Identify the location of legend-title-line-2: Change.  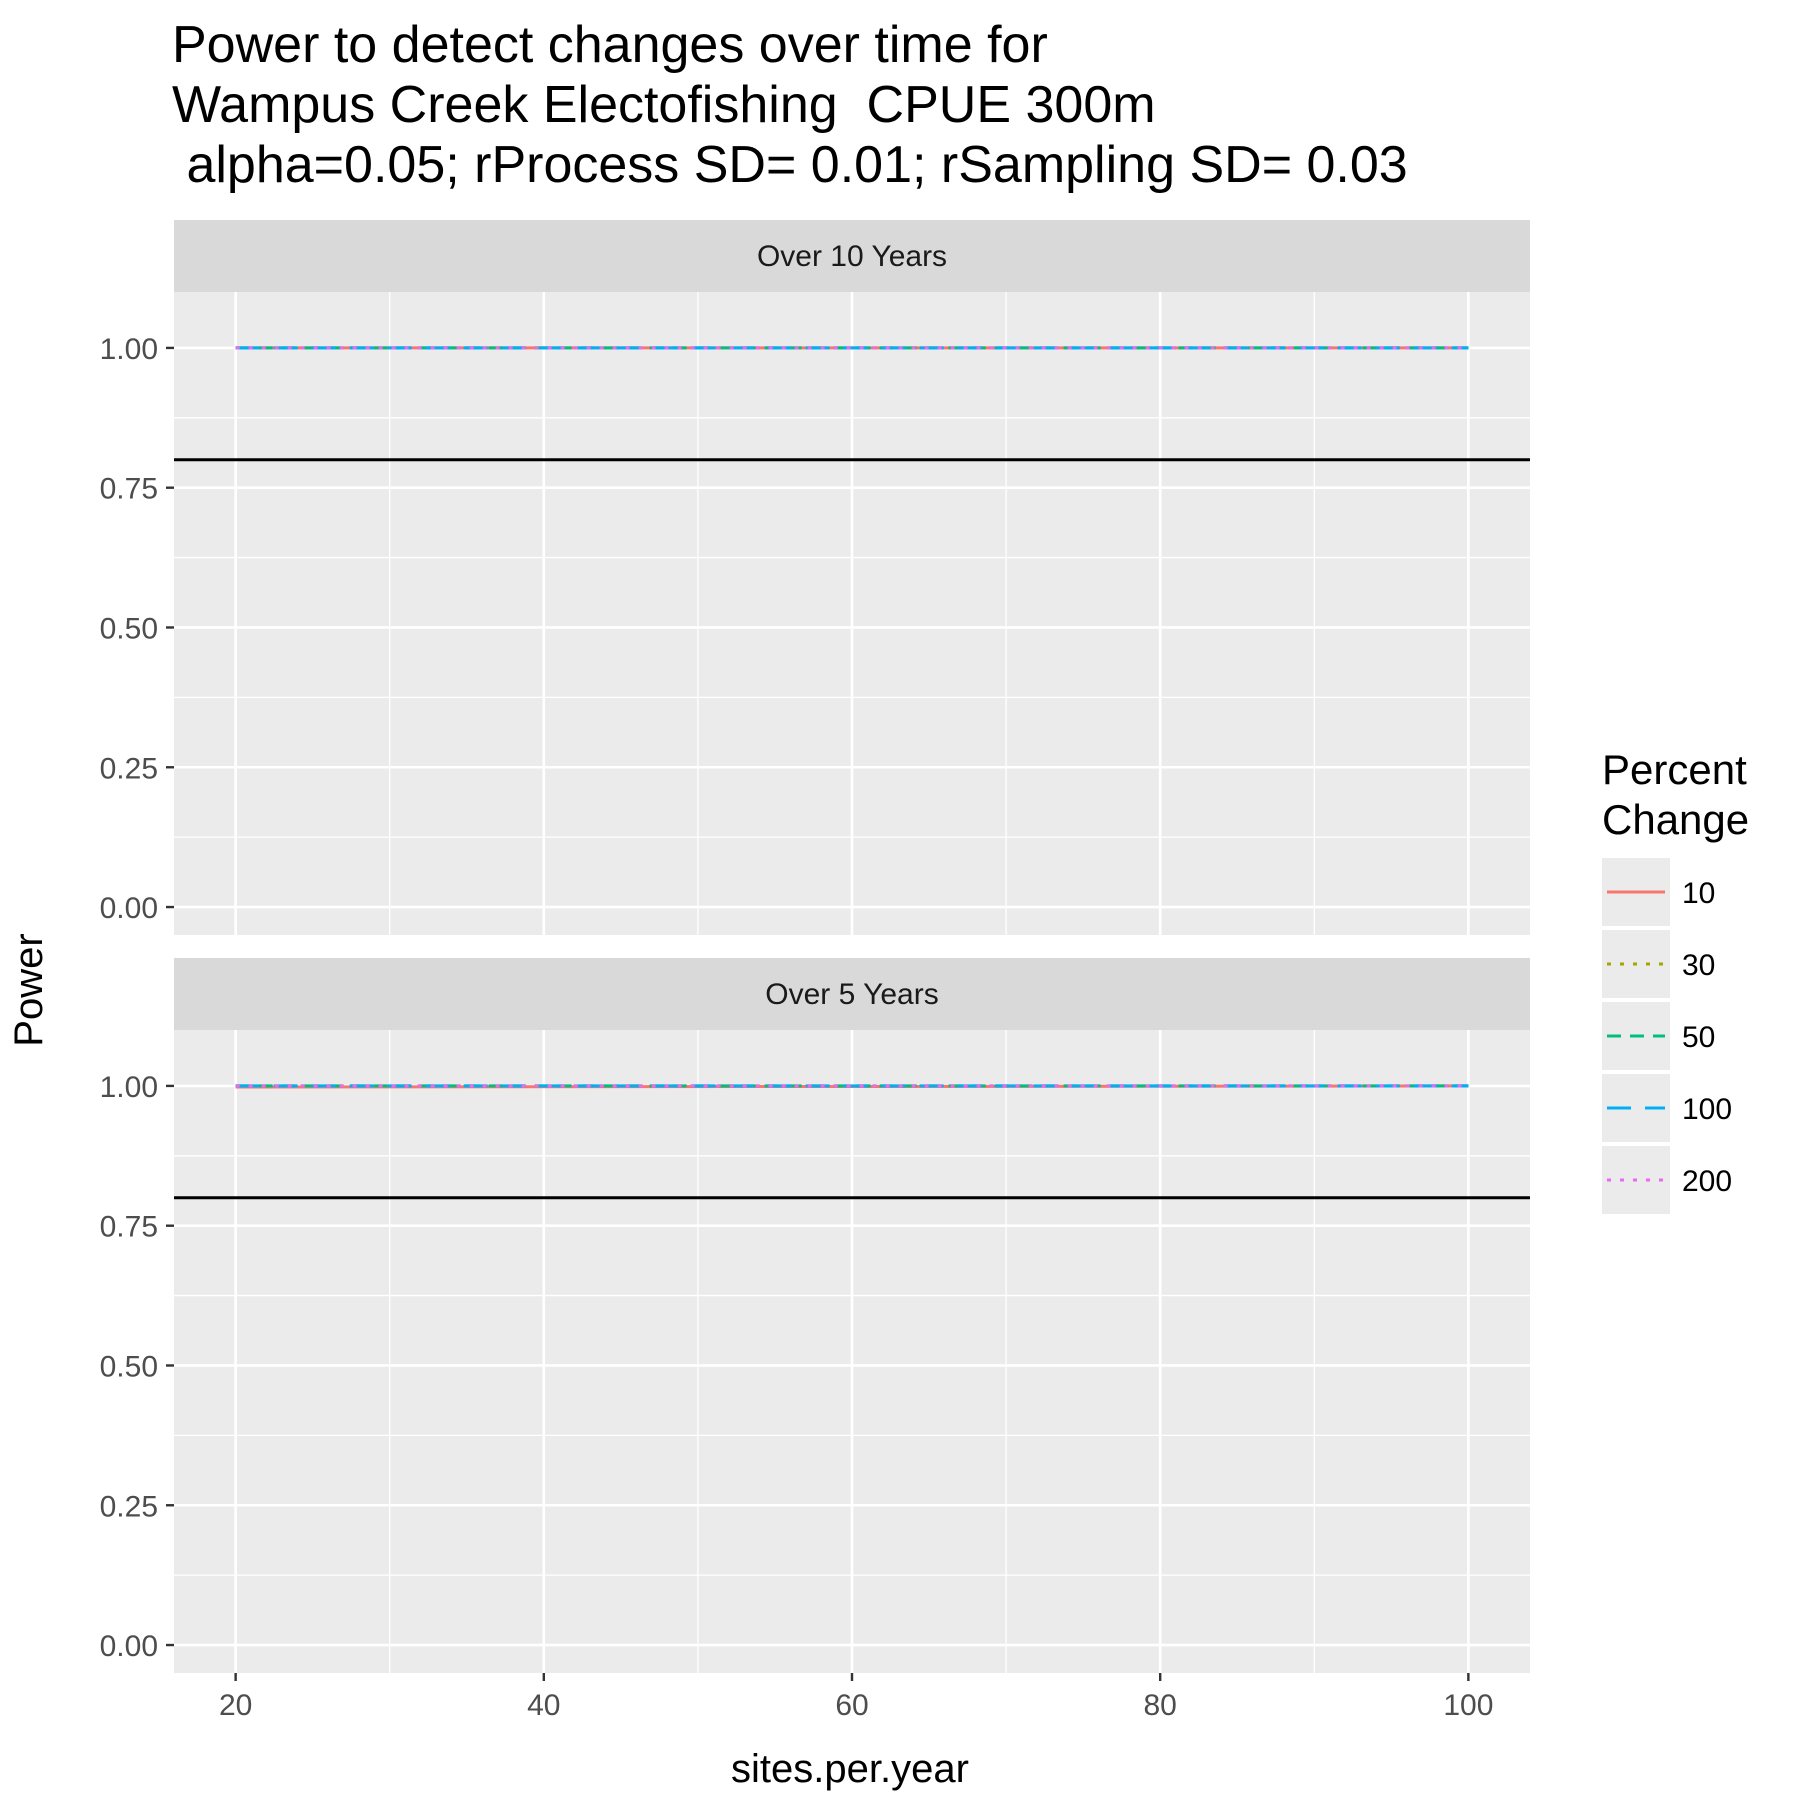
(1675, 819).